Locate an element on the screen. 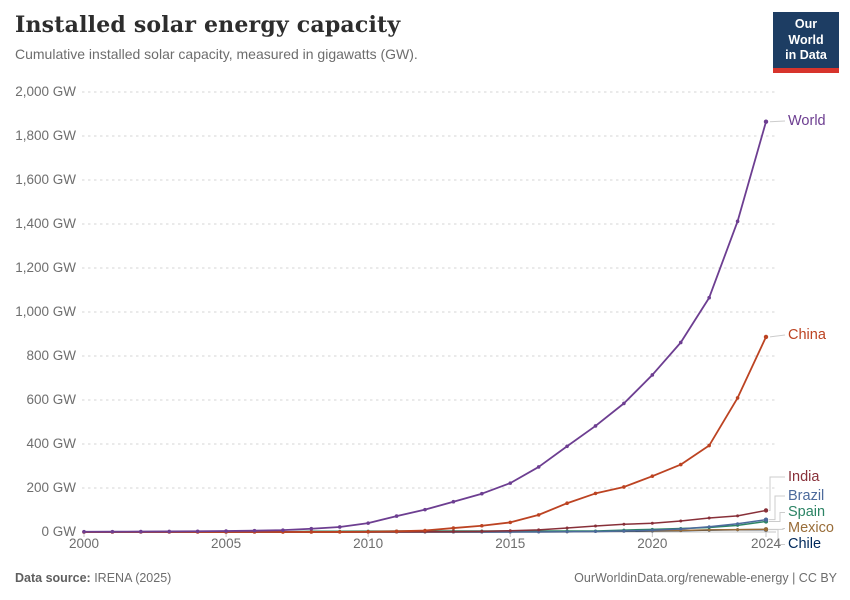 The width and height of the screenshot is (850, 600). series-label-india: India is located at coordinates (804, 476).